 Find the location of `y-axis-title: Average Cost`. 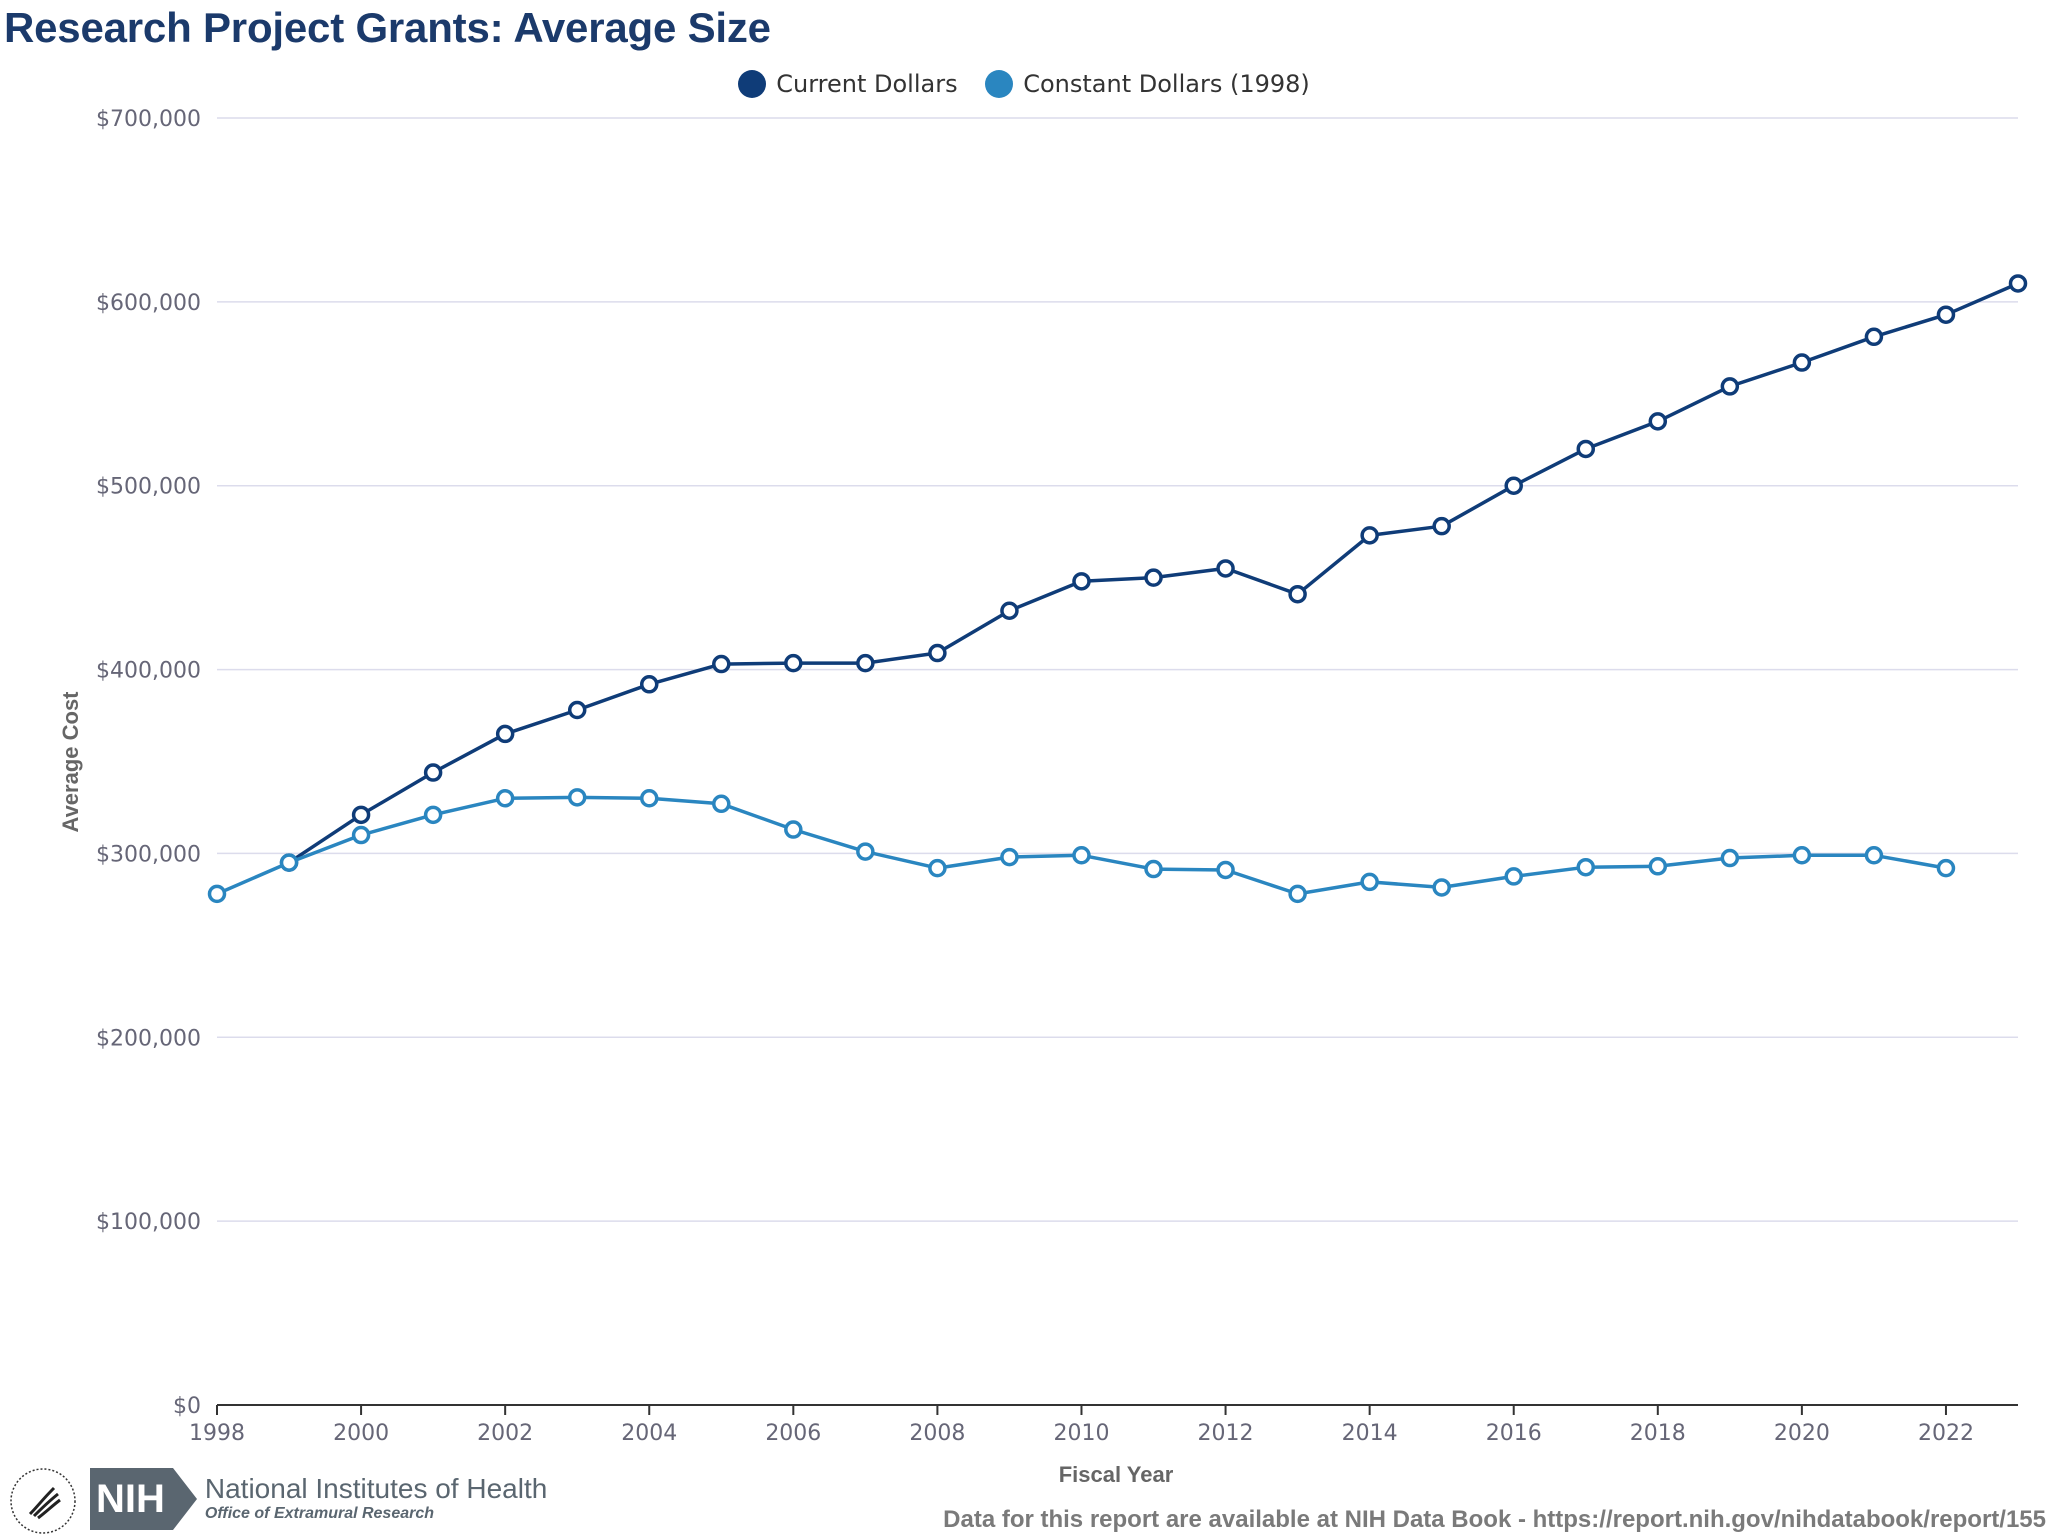

y-axis-title: Average Cost is located at coordinates (70, 762).